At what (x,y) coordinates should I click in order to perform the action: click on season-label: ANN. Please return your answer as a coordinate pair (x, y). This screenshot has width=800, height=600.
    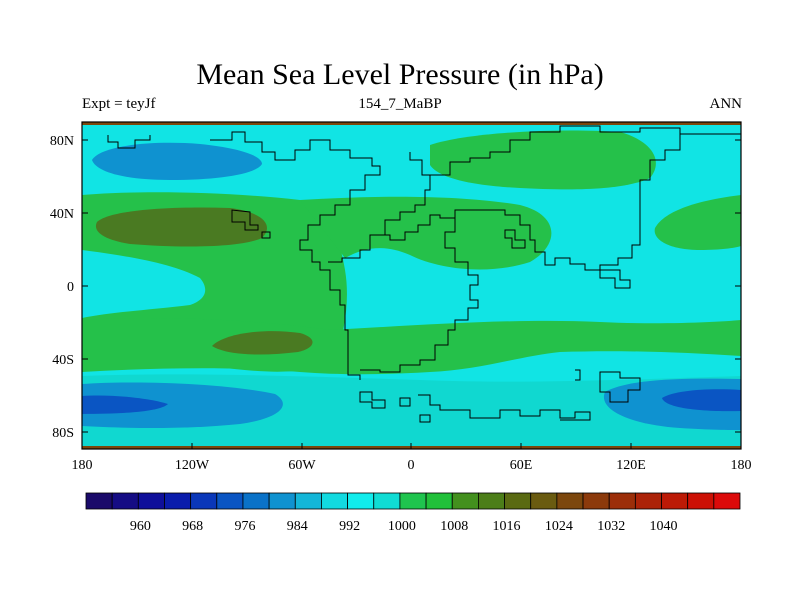
    Looking at the image, I should click on (726, 104).